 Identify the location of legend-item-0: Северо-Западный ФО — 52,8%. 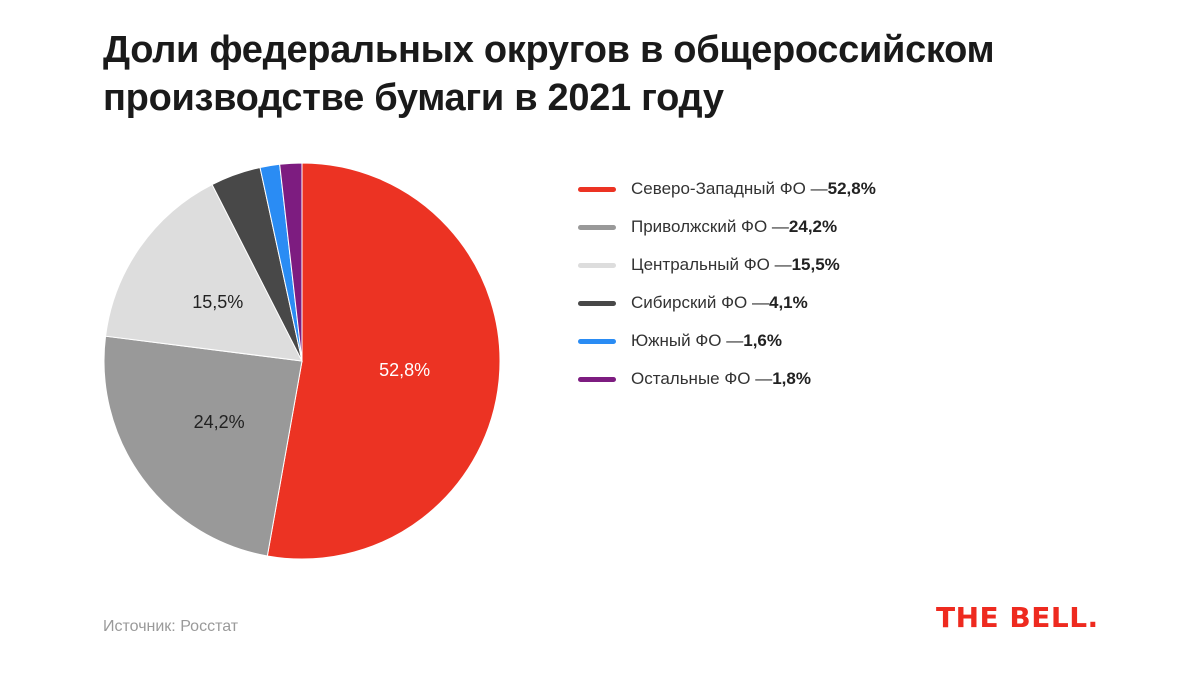
(727, 189).